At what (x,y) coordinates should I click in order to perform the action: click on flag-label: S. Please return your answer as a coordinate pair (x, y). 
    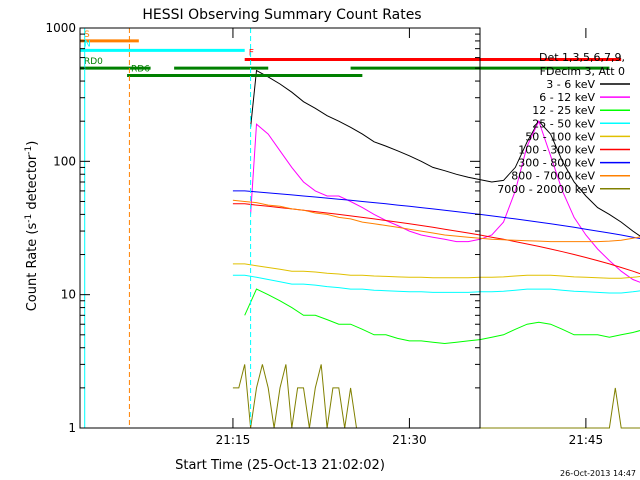
    Looking at the image, I should click on (87, 35).